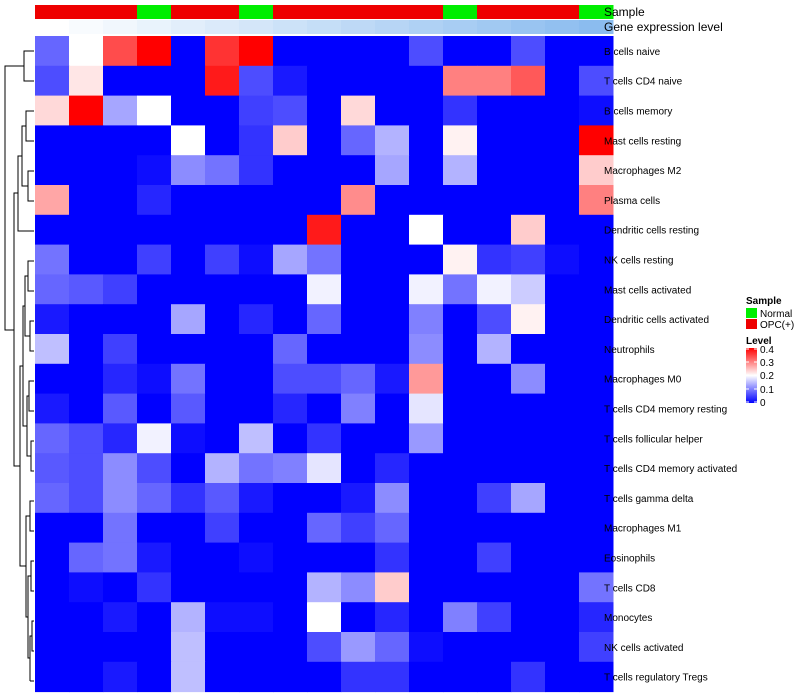 The image size is (800, 700). I want to click on row-label: T cells follicular helper, so click(653, 439).